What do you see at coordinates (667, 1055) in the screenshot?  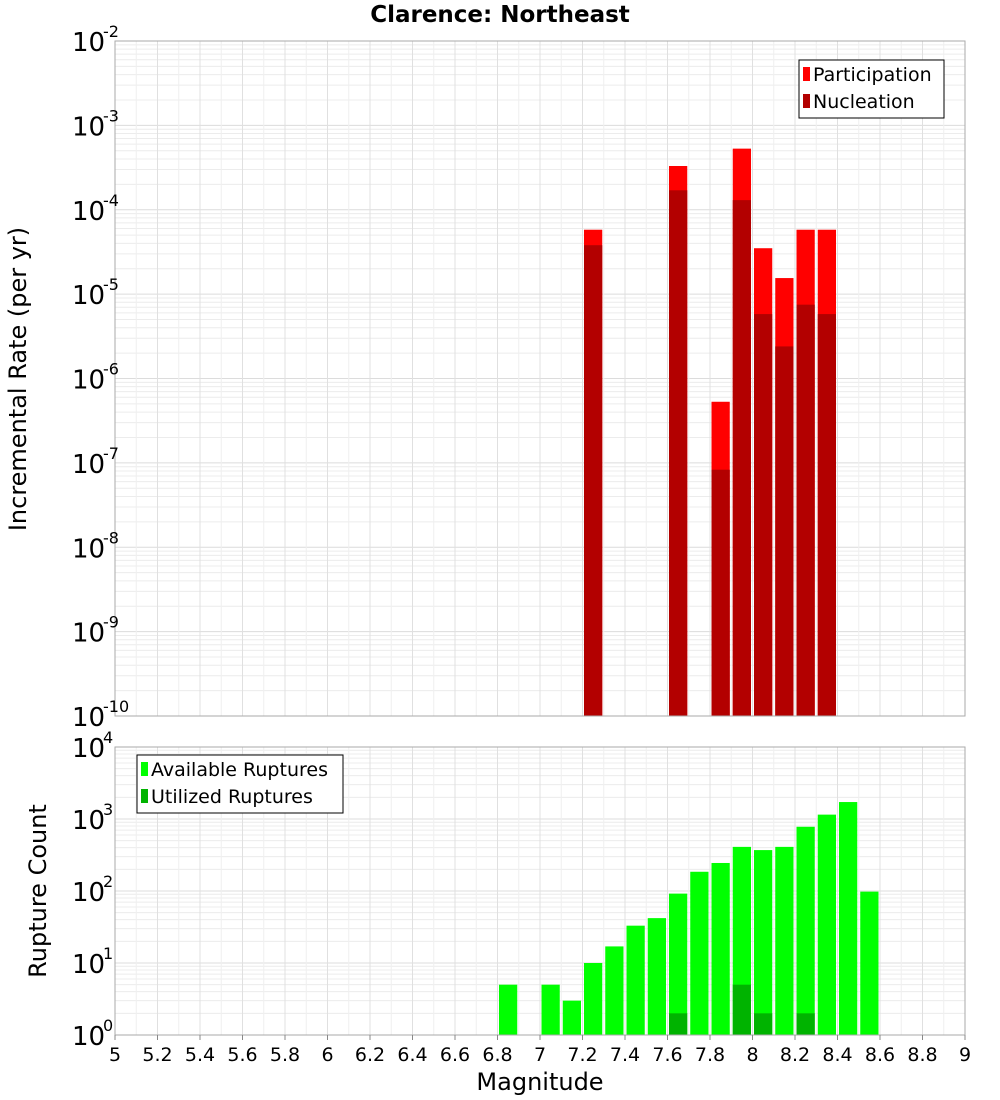 I see `x-tick-label: 7.6` at bounding box center [667, 1055].